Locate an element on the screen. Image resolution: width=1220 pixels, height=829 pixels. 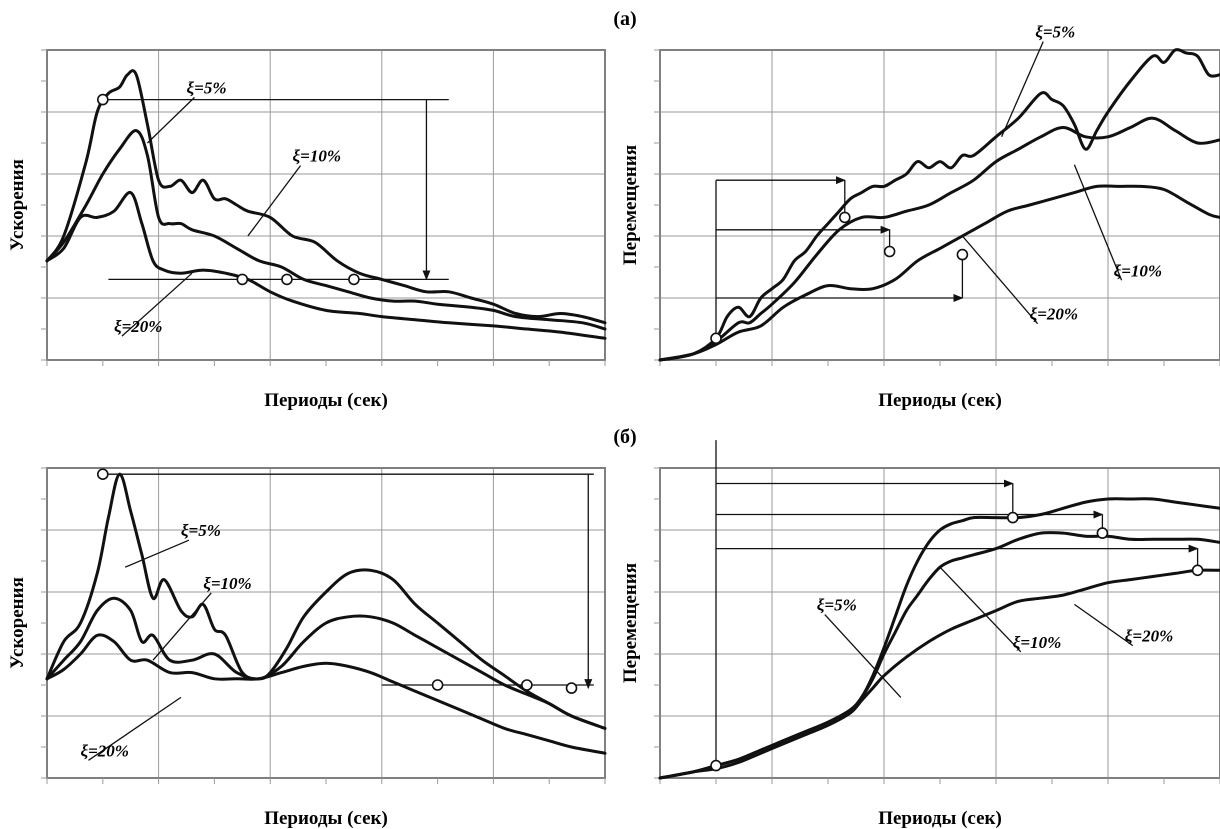
panel-label-b: (б) is located at coordinates (624, 437).